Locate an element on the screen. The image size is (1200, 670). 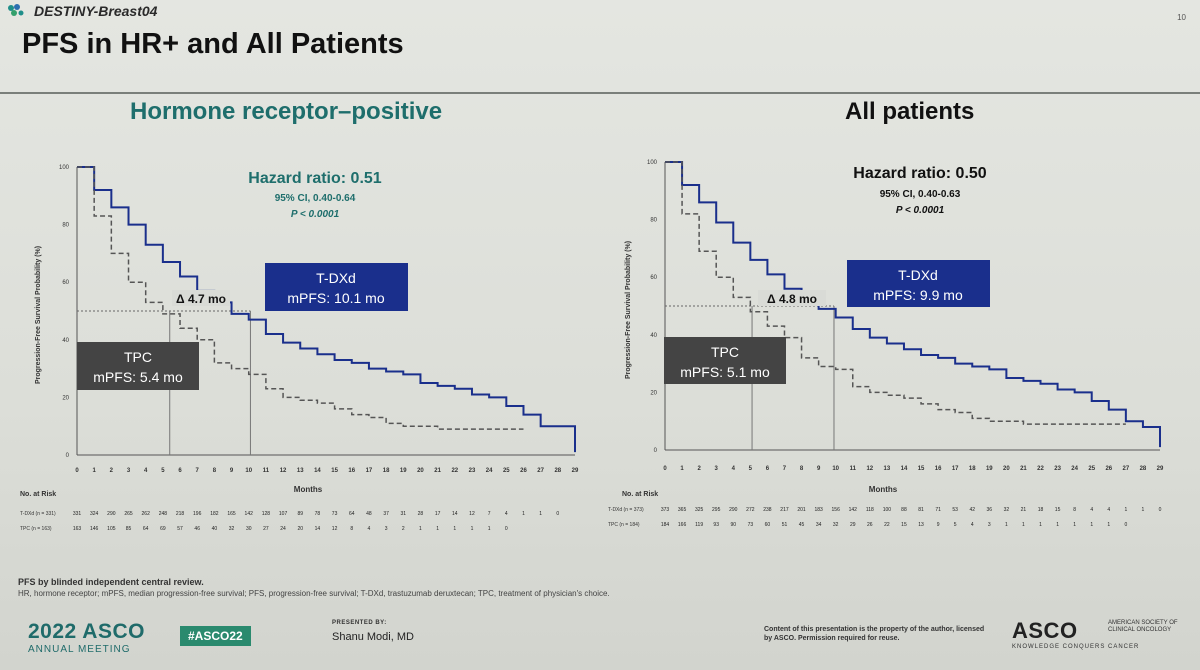
tpc-mpfs: mPFS: 5.4 mo is located at coordinates (138, 377).